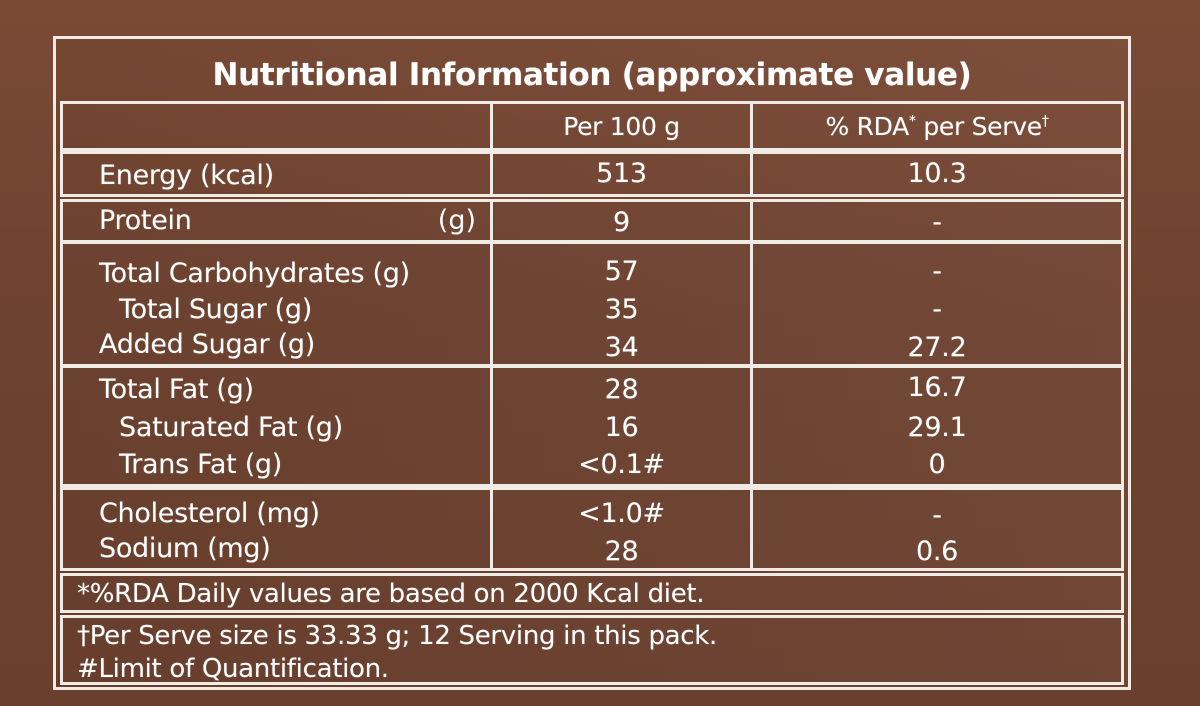 This screenshot has width=1200, height=706. Describe the element at coordinates (621, 464) in the screenshot. I see `trans-fat-per100: <0.1#` at that location.